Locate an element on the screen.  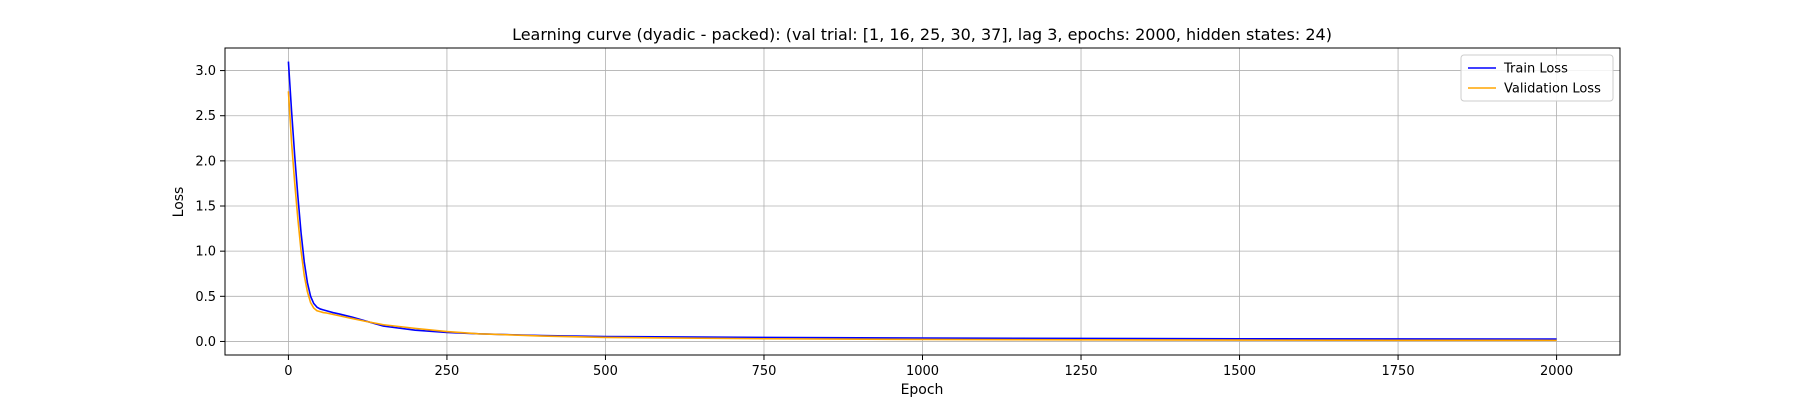
legend: Train Loss Validation Loss is located at coordinates (1537, 78).